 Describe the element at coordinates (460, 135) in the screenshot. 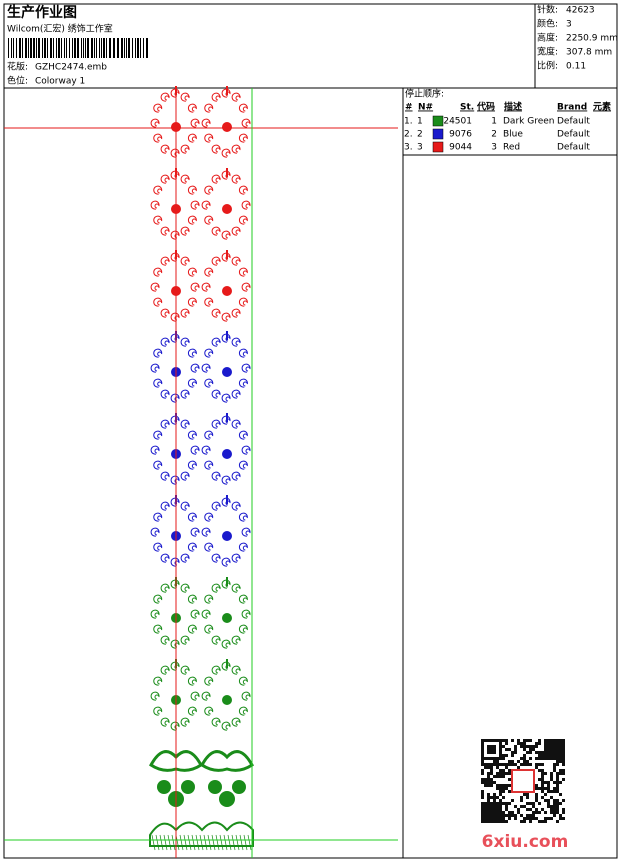

I see `row-stitches: 9076` at that location.